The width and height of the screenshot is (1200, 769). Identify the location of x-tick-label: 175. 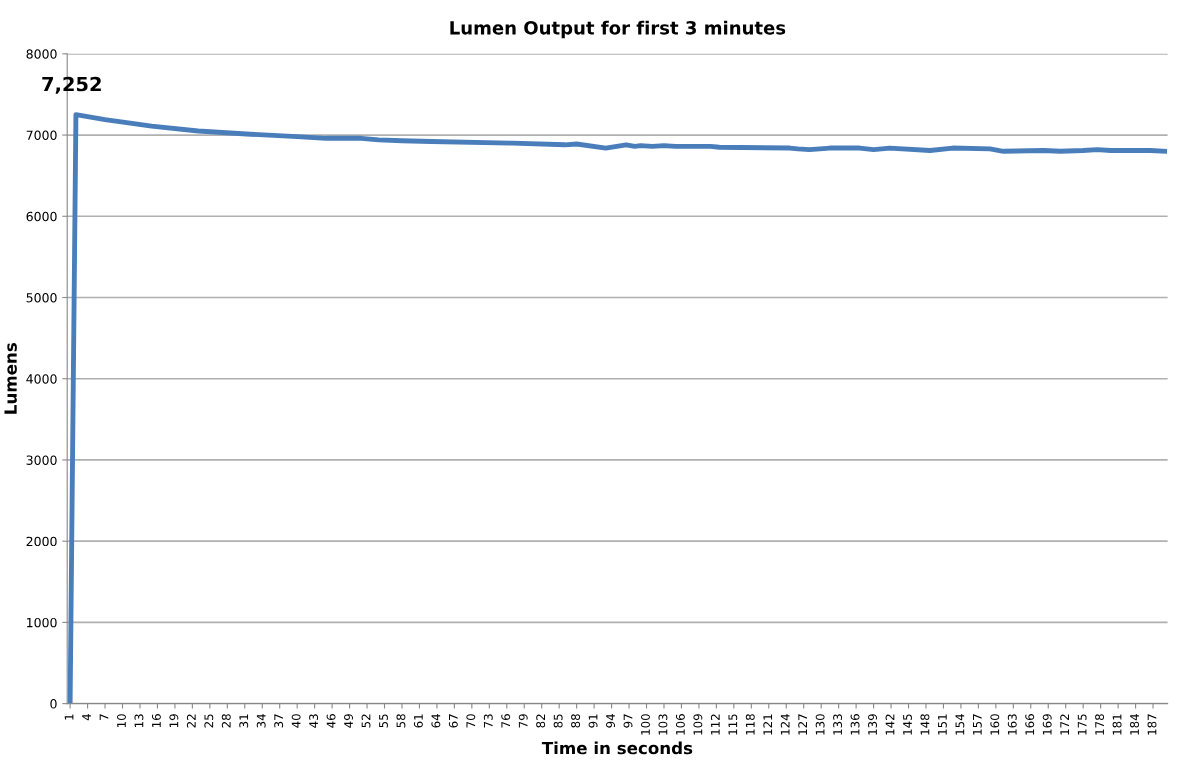
(1082, 724).